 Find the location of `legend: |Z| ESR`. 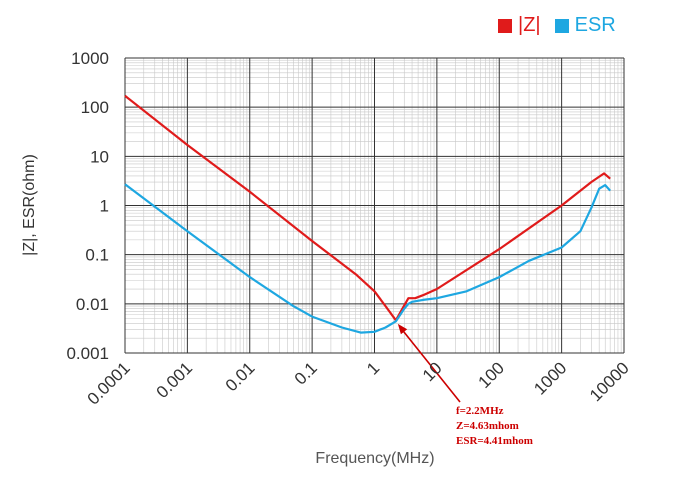

legend: |Z| ESR is located at coordinates (564, 25).